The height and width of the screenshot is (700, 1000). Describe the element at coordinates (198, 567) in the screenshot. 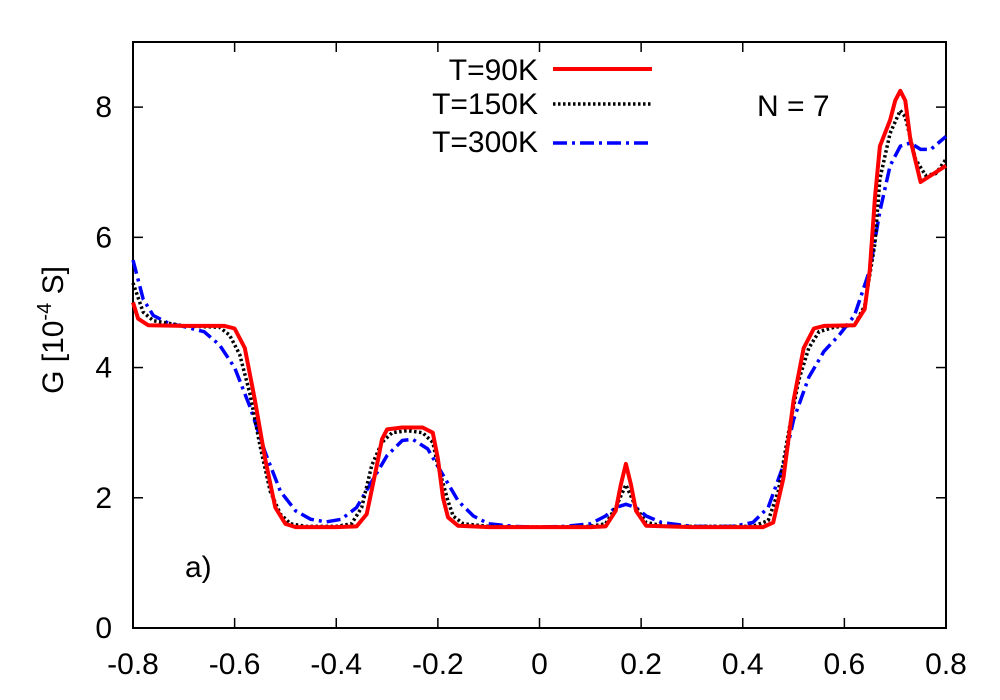

I see `panel-label: a)` at that location.